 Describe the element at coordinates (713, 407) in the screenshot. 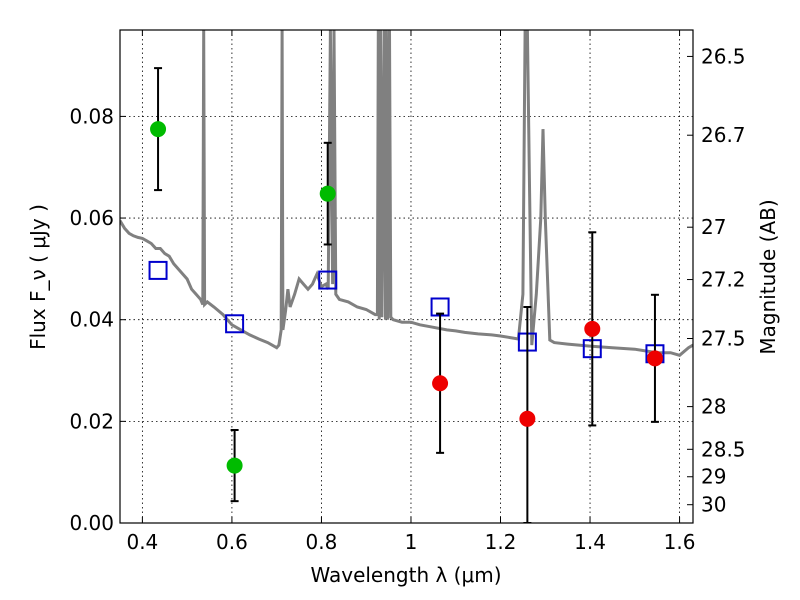

I see `right-tick-label: 28` at that location.